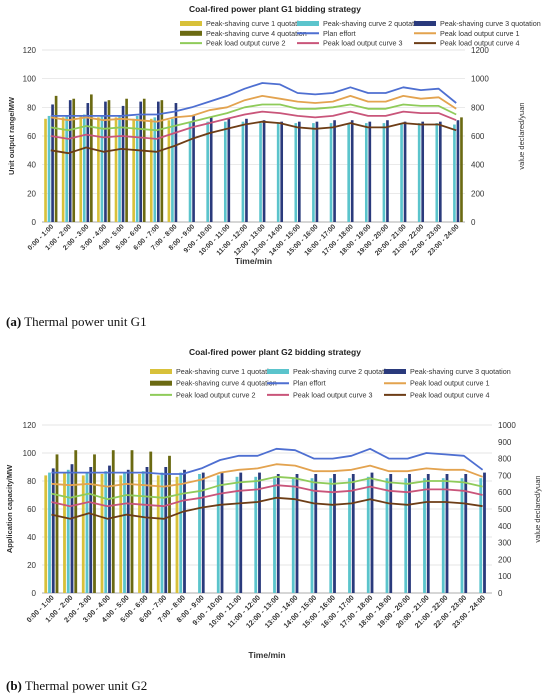 This screenshot has height=698, width=550. What do you see at coordinates (14, 685) in the screenshot?
I see `caption-g2-letter: (b)` at bounding box center [14, 685].